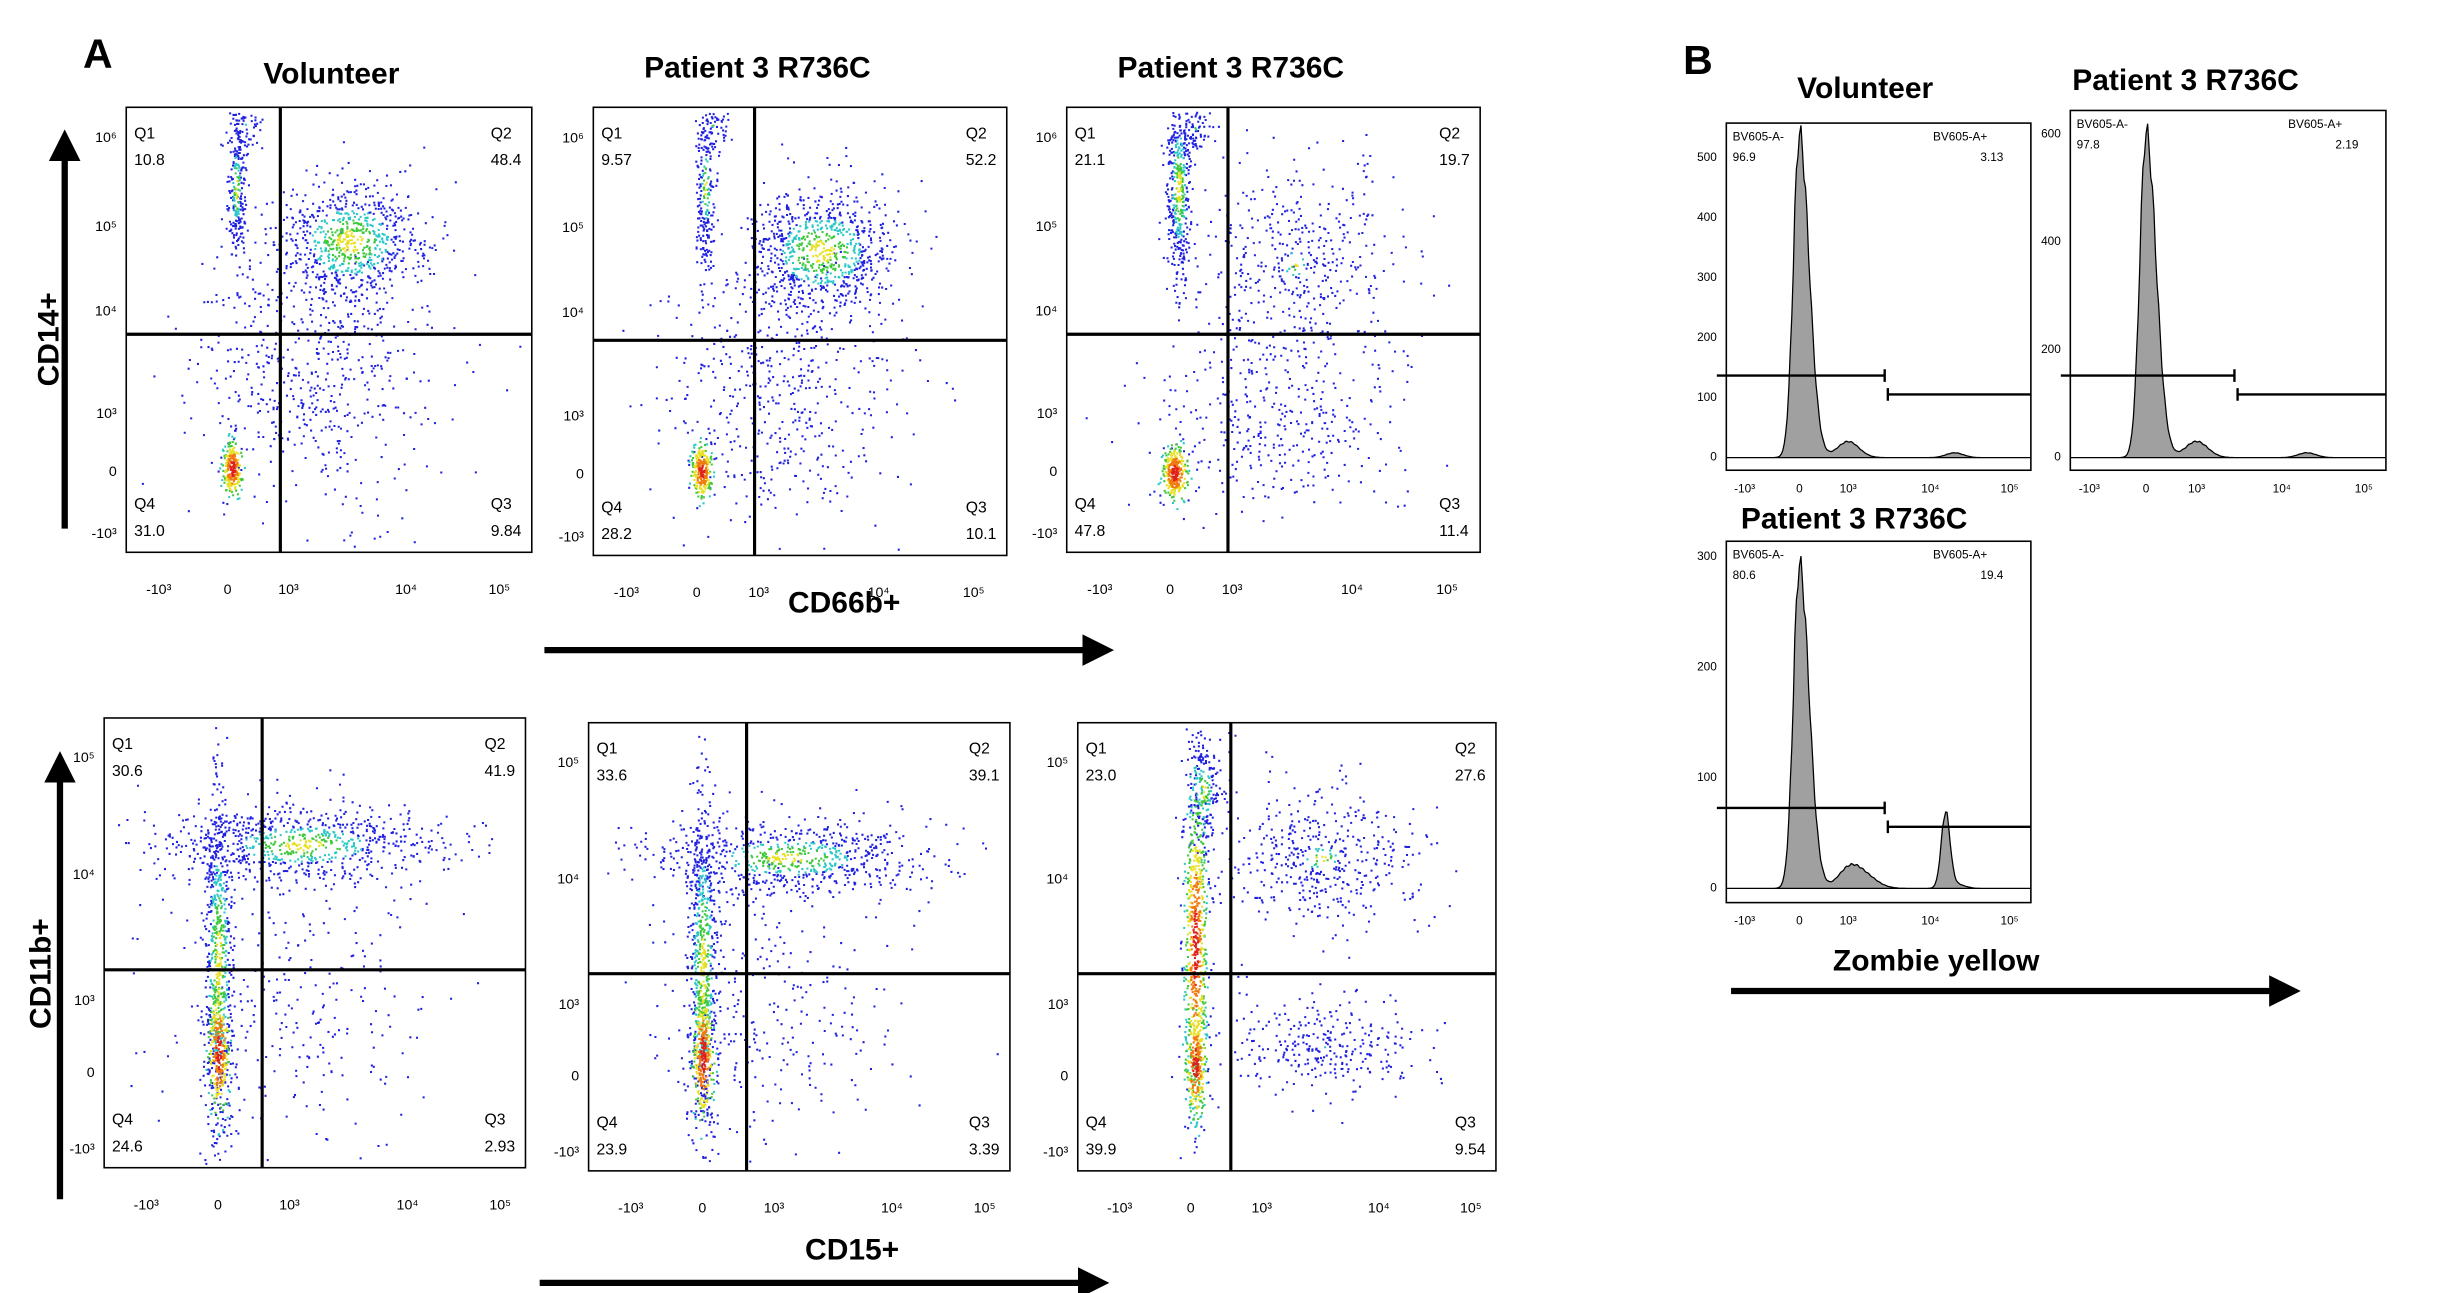  Describe the element at coordinates (1090, 531) in the screenshot. I see `quadrant-value: 47.8` at that location.